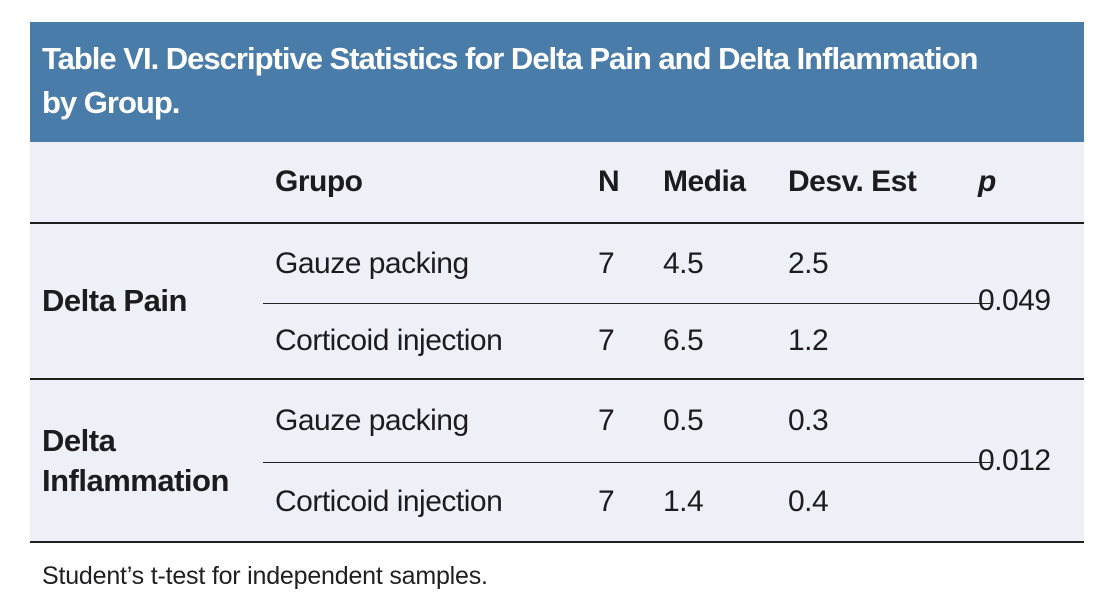 Image resolution: width=1115 pixels, height=607 pixels. What do you see at coordinates (683, 340) in the screenshot?
I see `cell-media: 6.5` at bounding box center [683, 340].